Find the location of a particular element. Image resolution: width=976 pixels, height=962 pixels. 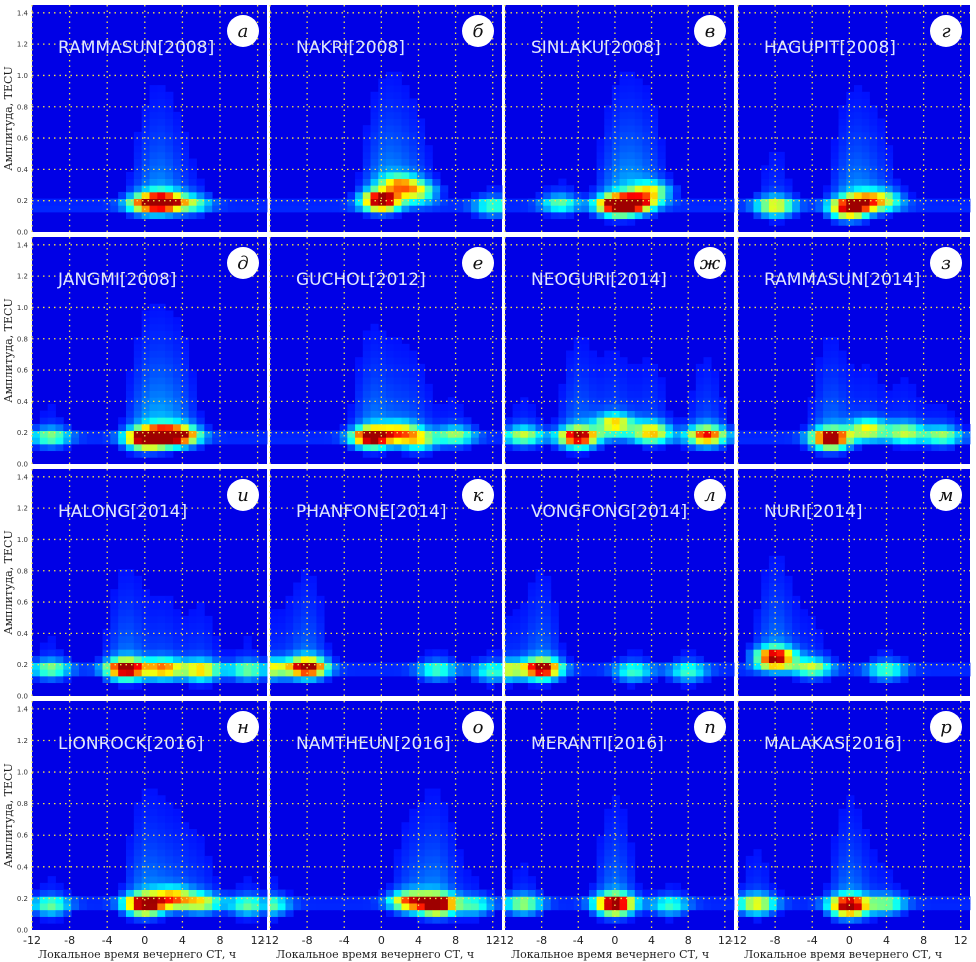

panel-letter: е is located at coordinates (478, 263).